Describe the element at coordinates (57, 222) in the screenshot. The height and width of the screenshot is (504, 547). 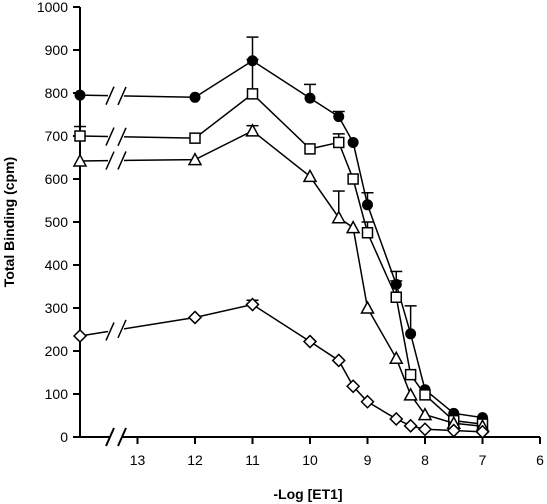
I see `y-tick-label: 500` at that location.